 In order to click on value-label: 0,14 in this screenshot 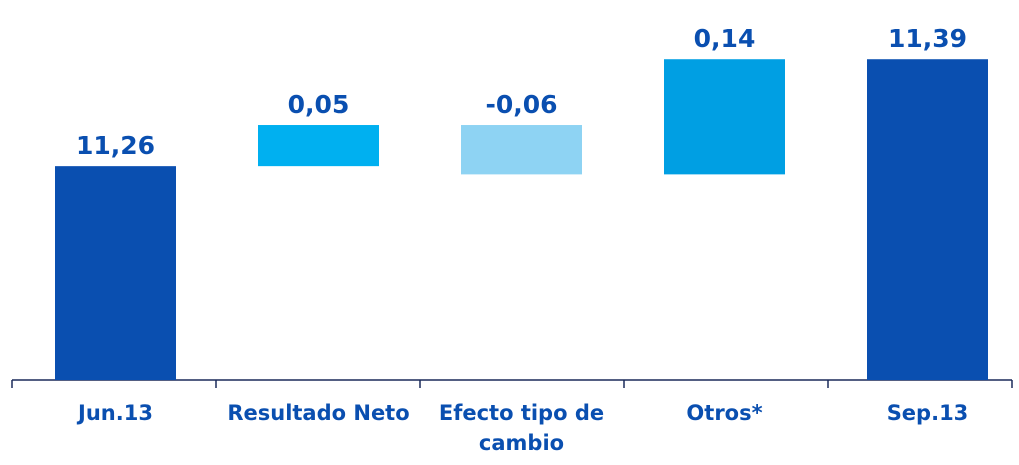, I will do `click(725, 38)`.